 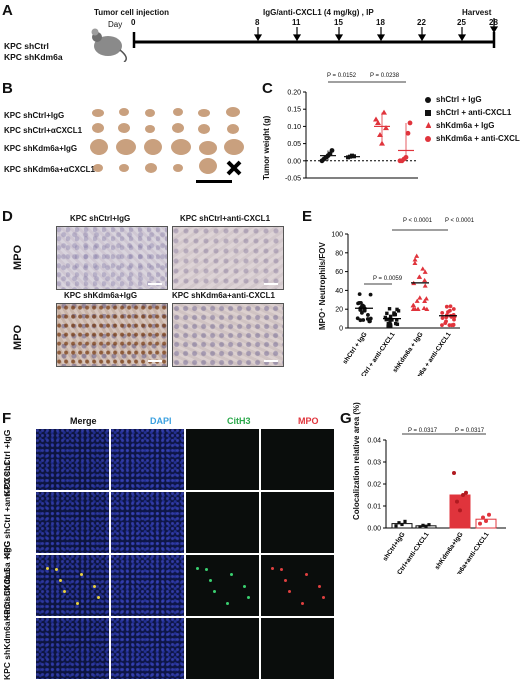 What do you see at coordinates (478, 138) in the screenshot?
I see `legend-shkdm6a-anti: shKdm6a + anti-CXCL1` at bounding box center [478, 138].